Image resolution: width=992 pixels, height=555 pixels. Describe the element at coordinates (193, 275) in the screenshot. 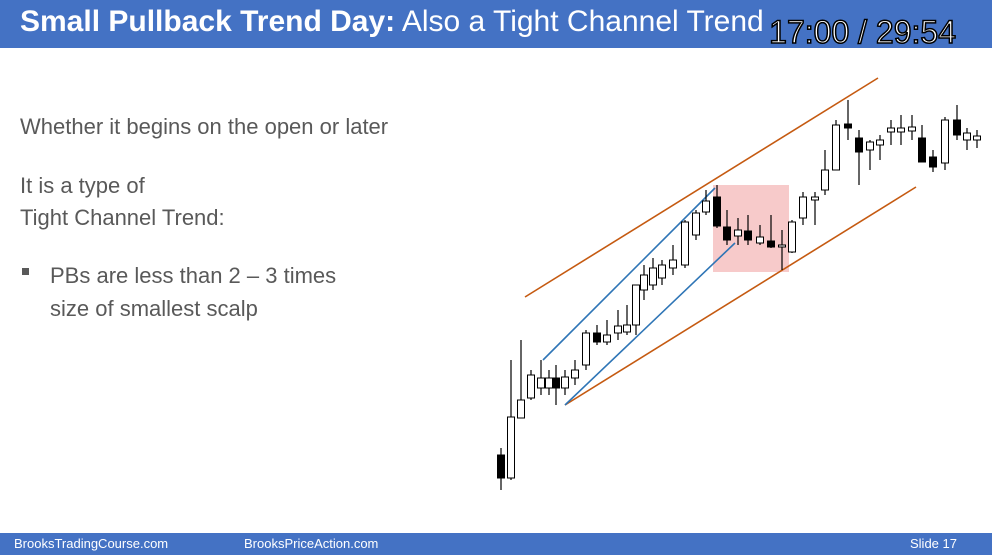

I see `bullet-text: PBs are less than 2 – 3 times` at that location.